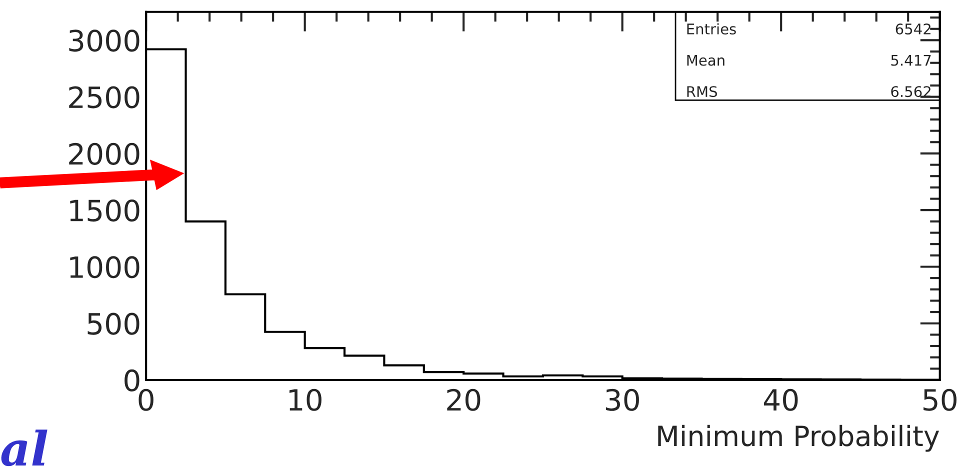 The width and height of the screenshot is (961, 475). Describe the element at coordinates (104, 97) in the screenshot. I see `y-tick-label: 2500` at that location.